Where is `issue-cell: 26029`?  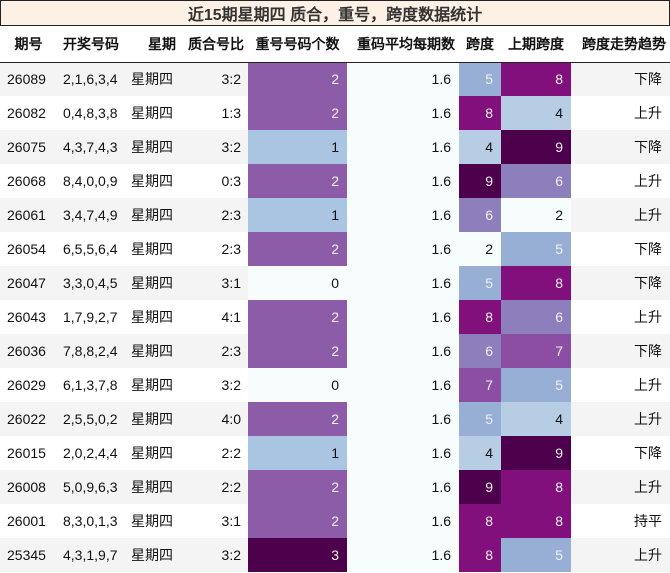 issue-cell: 26029 is located at coordinates (28, 385).